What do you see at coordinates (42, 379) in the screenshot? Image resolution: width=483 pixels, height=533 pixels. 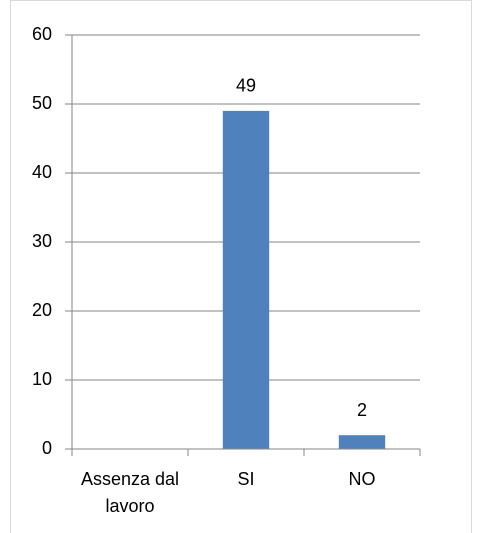 I see `y-tick-label: 10` at bounding box center [42, 379].